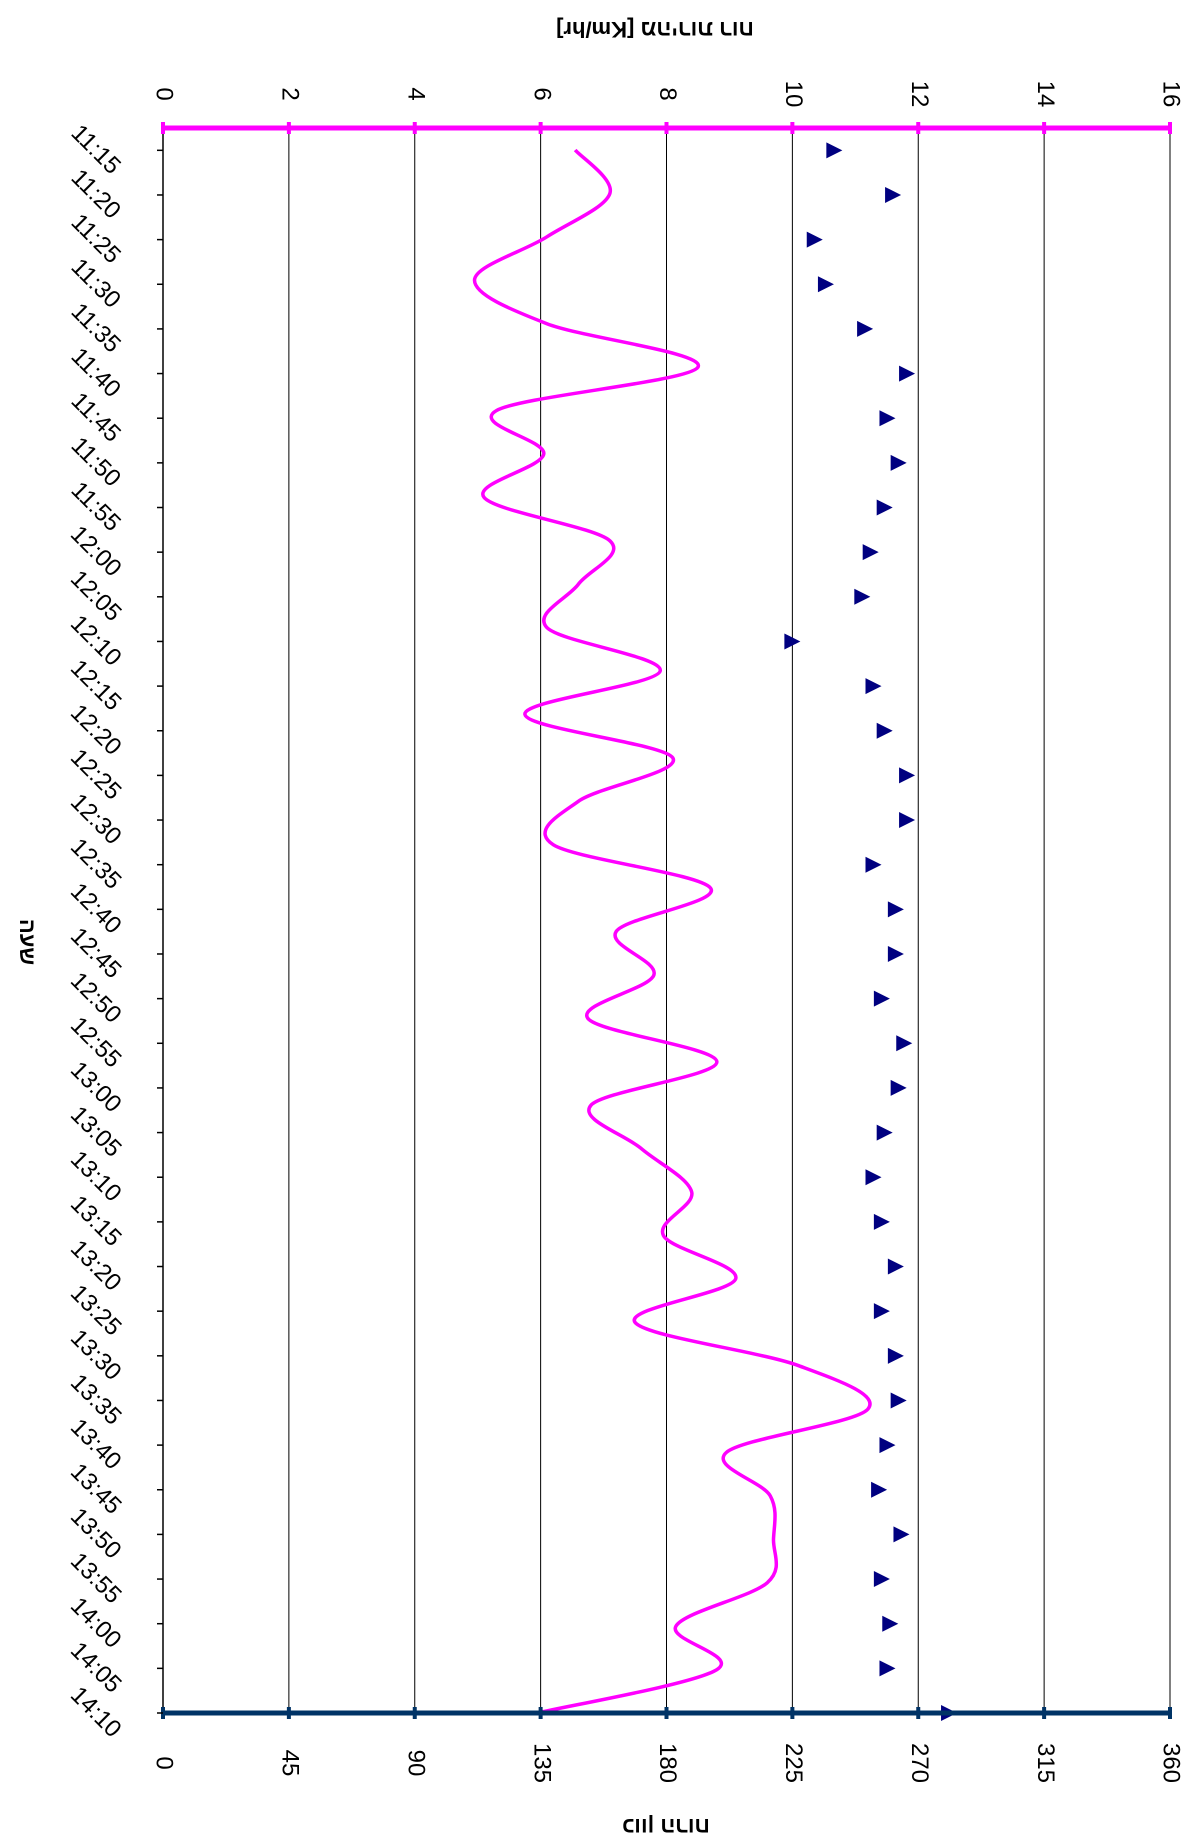 The image size is (1199, 1845). What do you see at coordinates (164, 1762) in the screenshot?
I see `direction-tick-label: 0` at bounding box center [164, 1762].